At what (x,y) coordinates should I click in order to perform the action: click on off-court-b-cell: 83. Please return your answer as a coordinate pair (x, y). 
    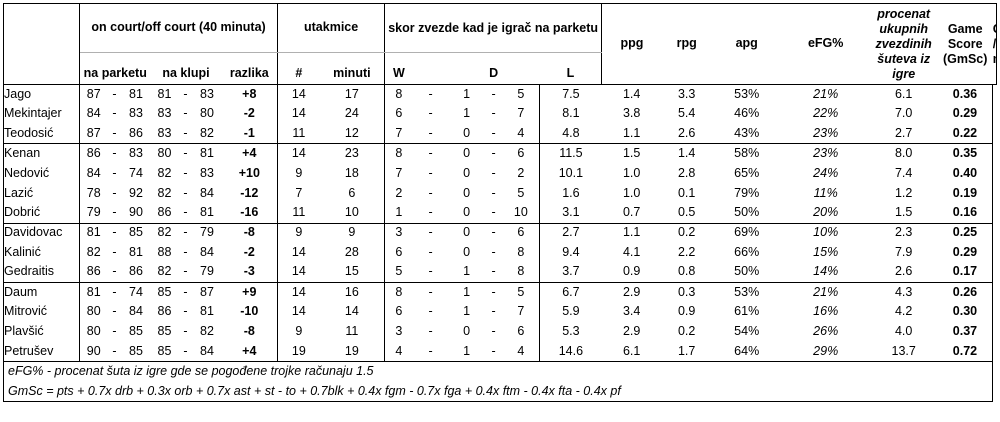
    Looking at the image, I should click on (207, 172).